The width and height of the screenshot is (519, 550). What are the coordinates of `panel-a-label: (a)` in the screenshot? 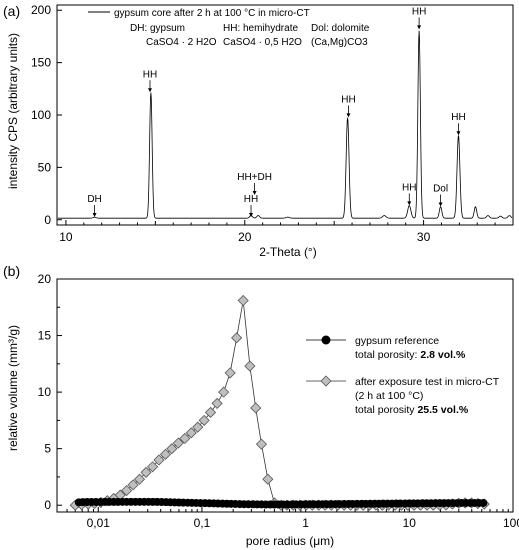 It's located at (11, 11).